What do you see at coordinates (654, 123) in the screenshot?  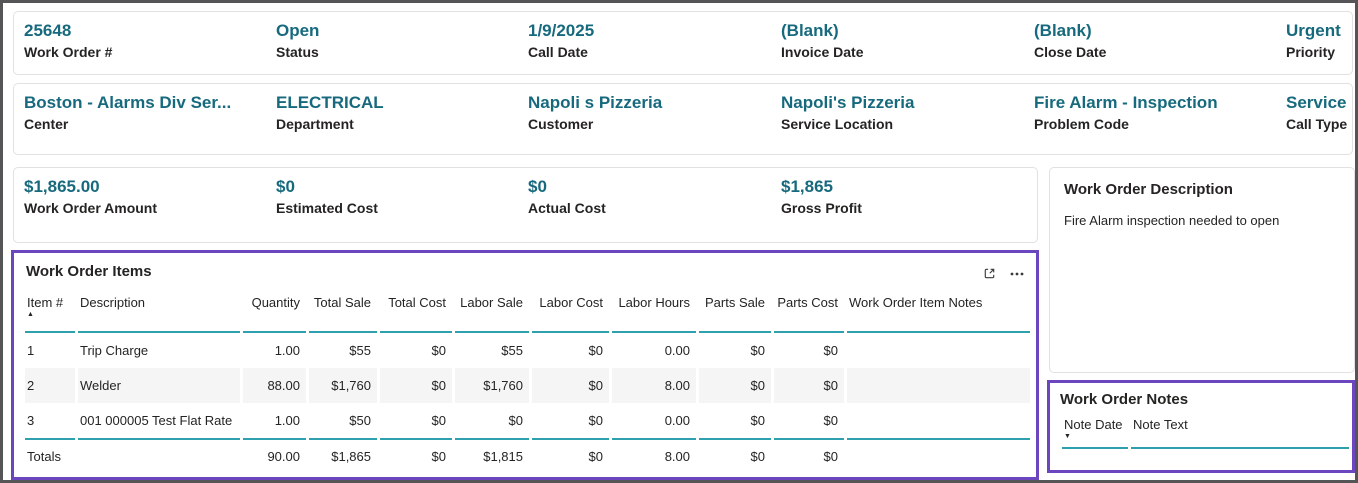 I see `kpi-customer: Napoli s Pizzeria Customer` at bounding box center [654, 123].